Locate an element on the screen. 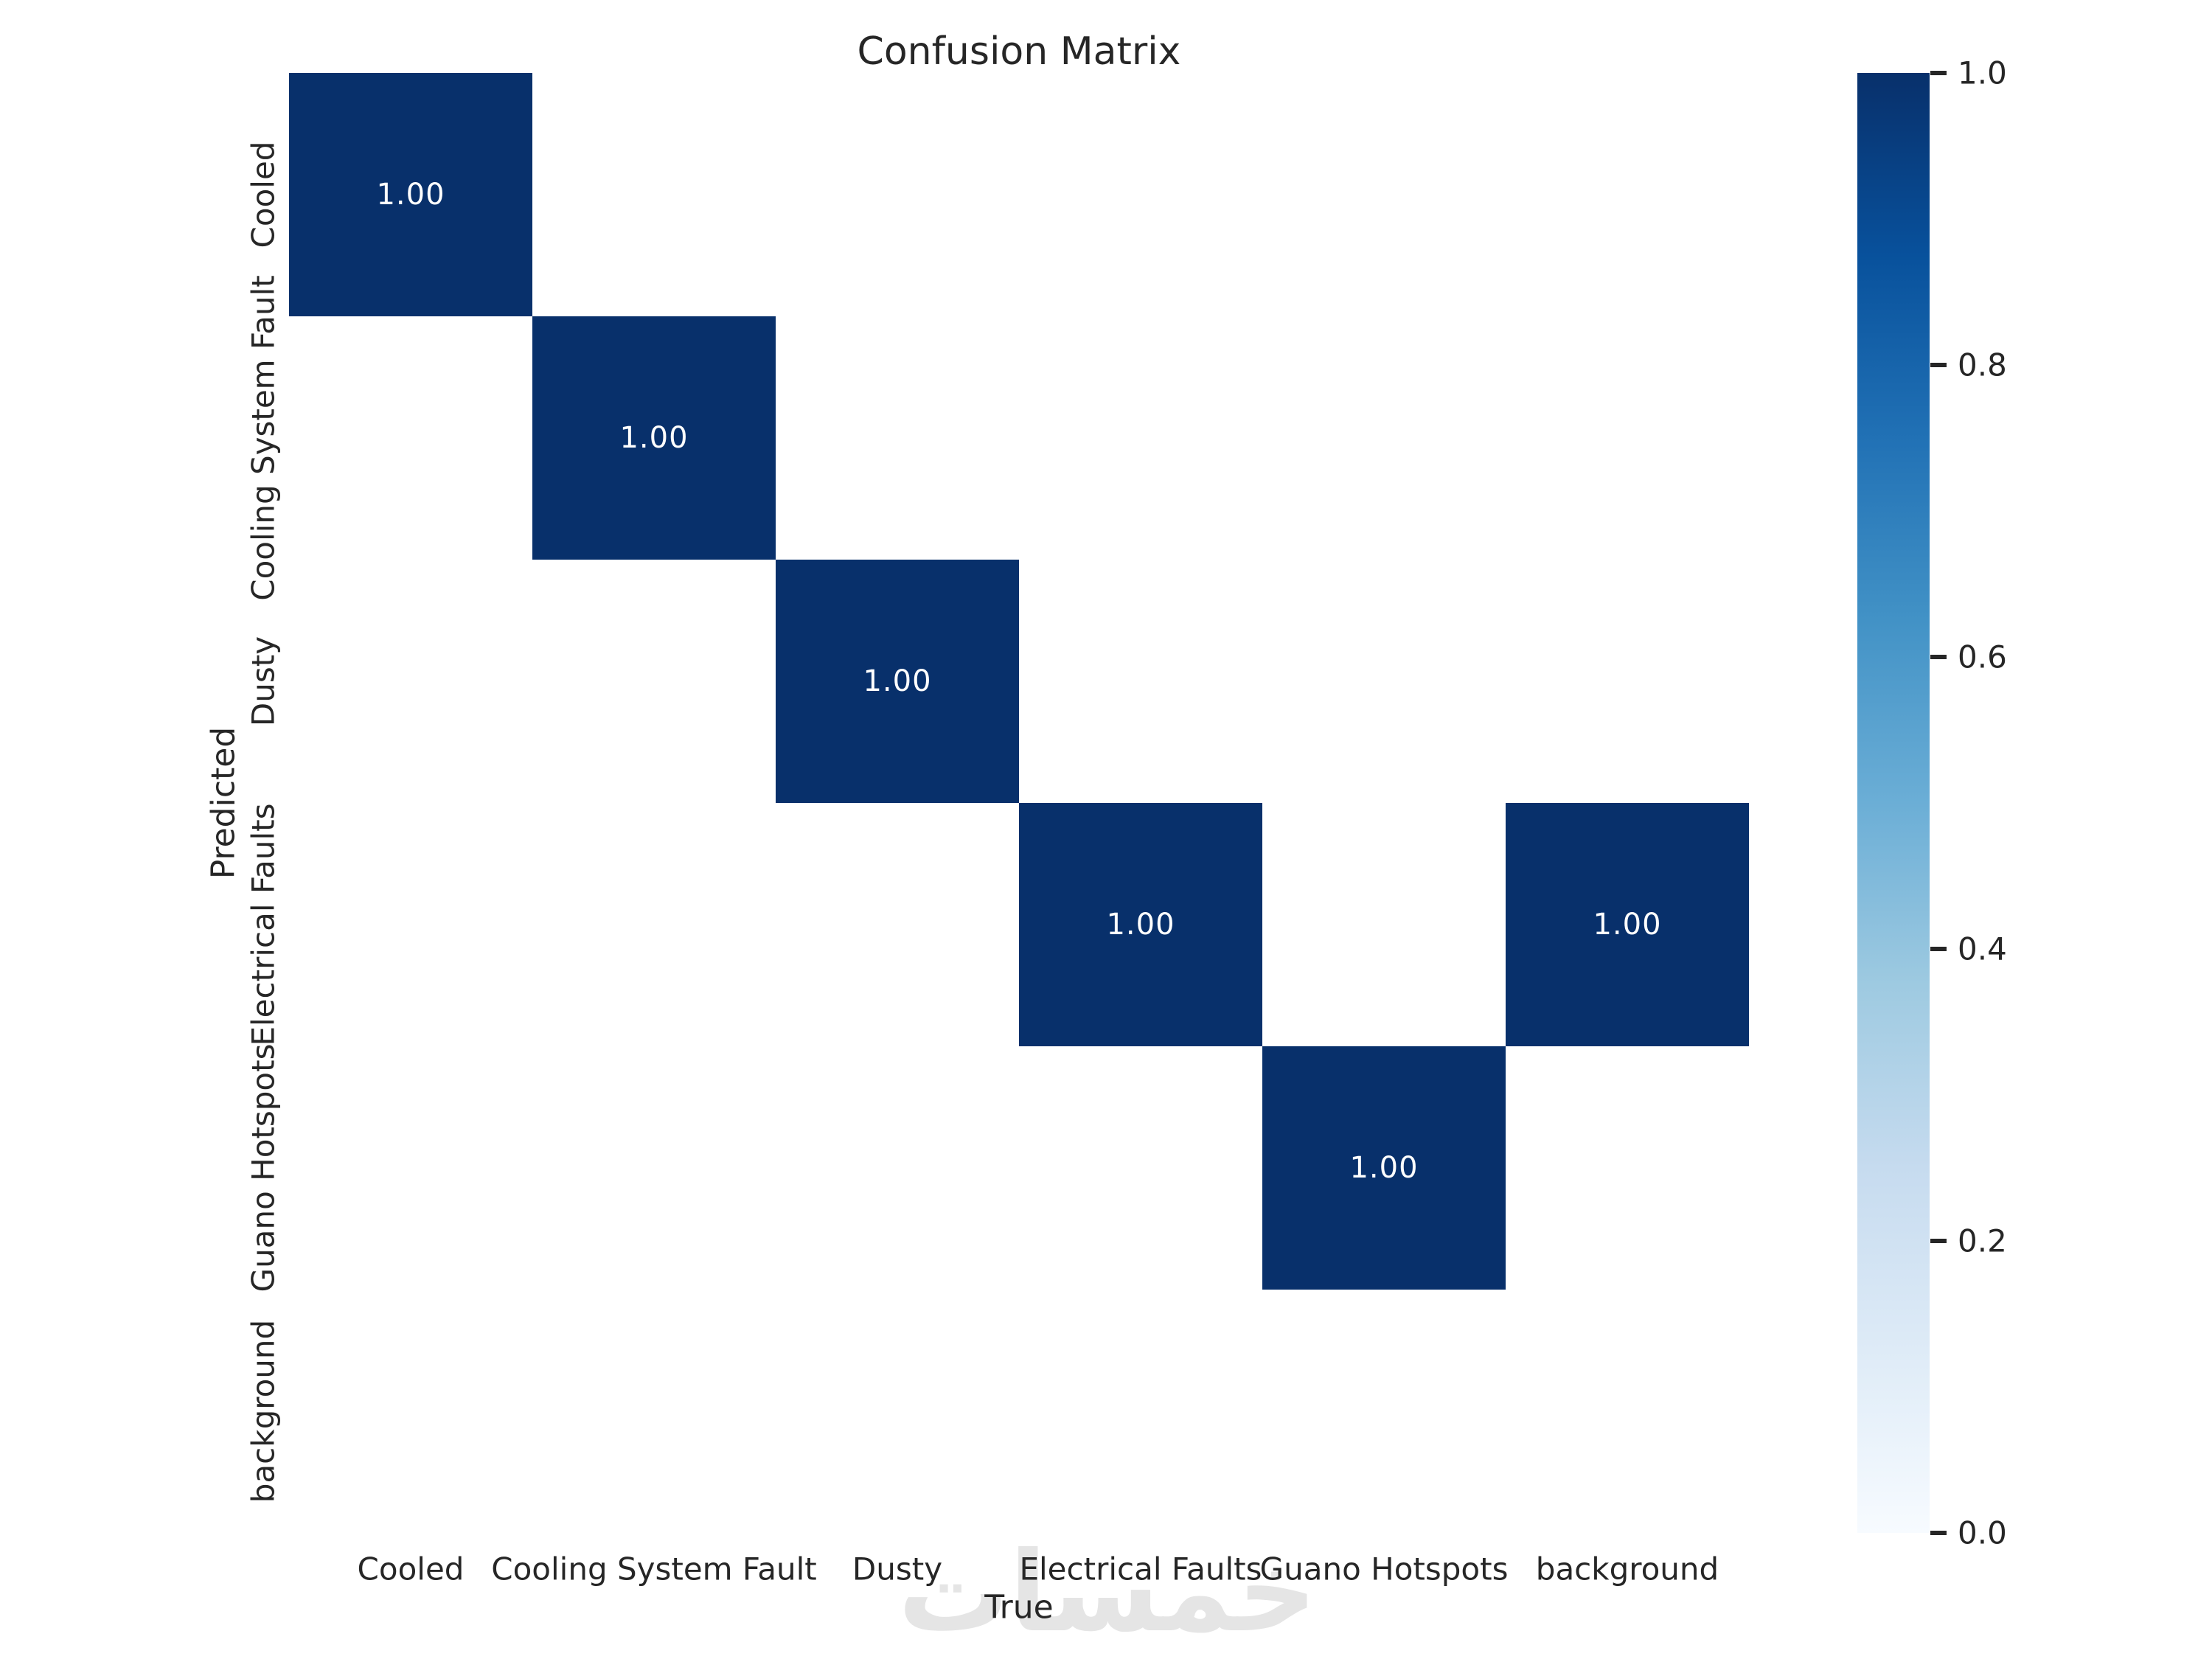 This screenshot has height=1659, width=2212. x-tick-label: Electrical Faults is located at coordinates (1140, 1569).